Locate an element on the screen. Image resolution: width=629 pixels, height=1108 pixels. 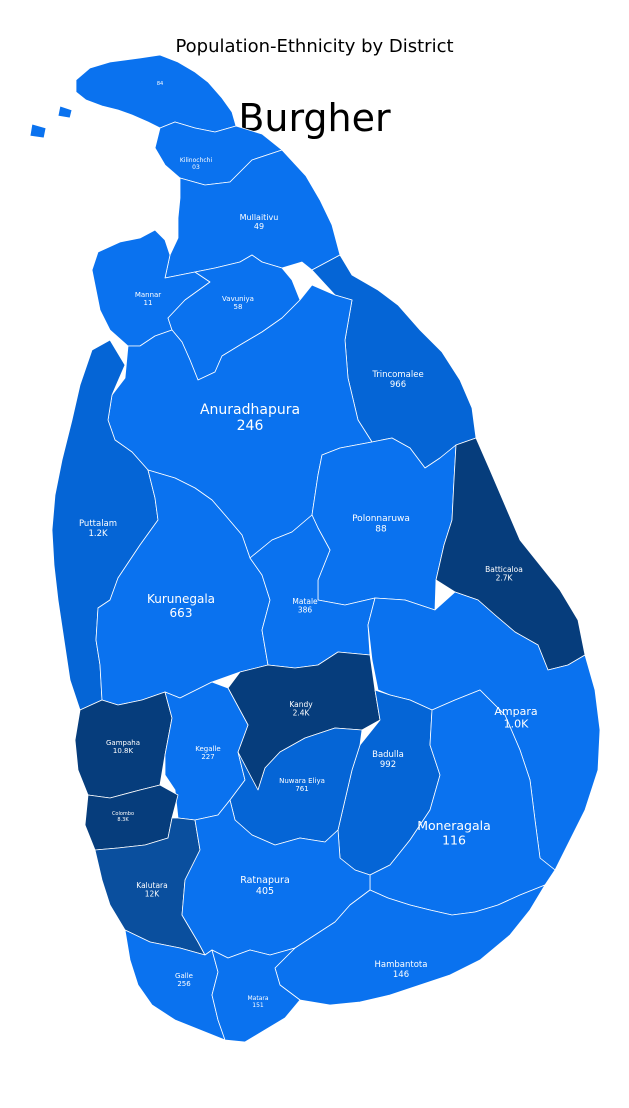
district-name-ampara: Ampara is located at coordinates (515, 711).